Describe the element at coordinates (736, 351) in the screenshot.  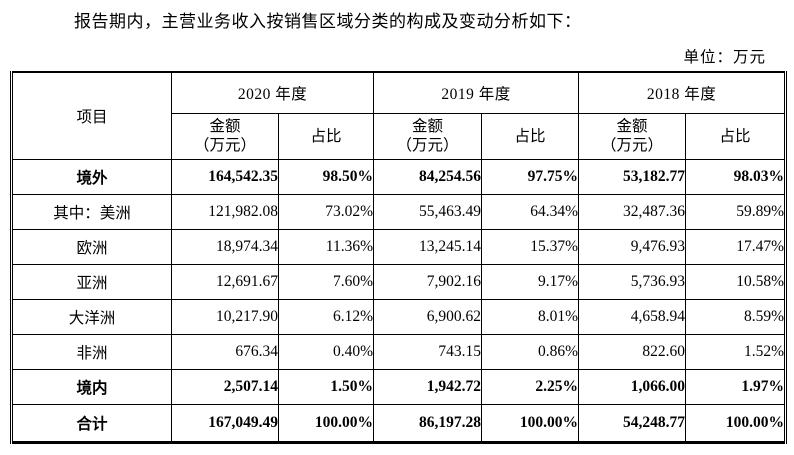
I see `ratio-2018: 1.52%` at that location.